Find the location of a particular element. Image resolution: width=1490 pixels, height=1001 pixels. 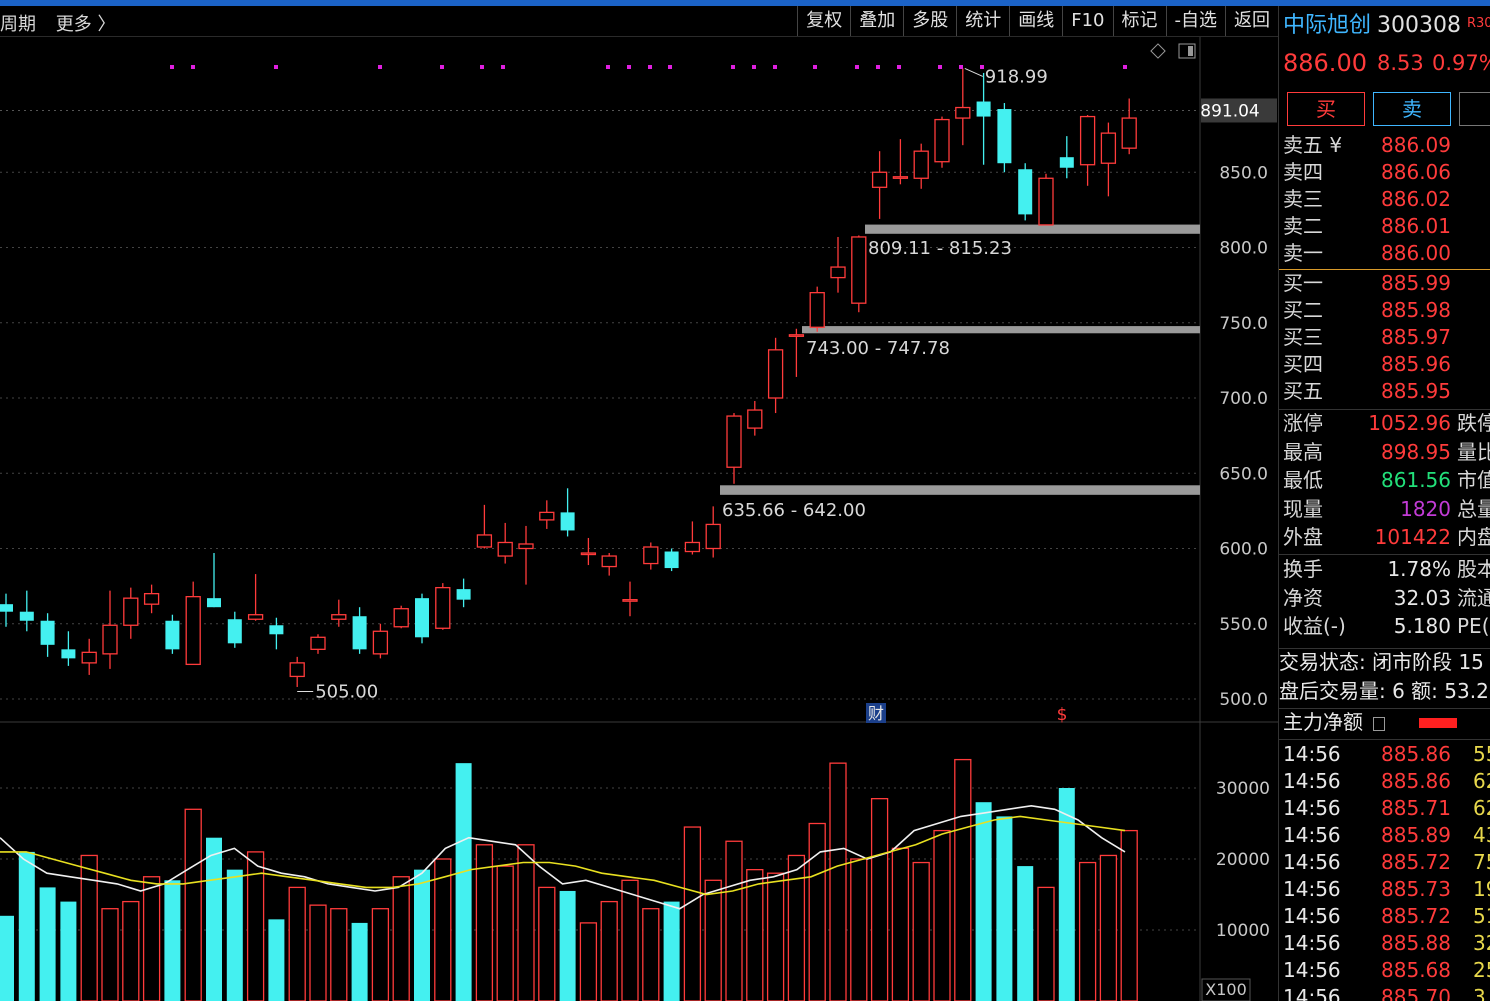

price-change-pct: 0.97% is located at coordinates (1461, 63).